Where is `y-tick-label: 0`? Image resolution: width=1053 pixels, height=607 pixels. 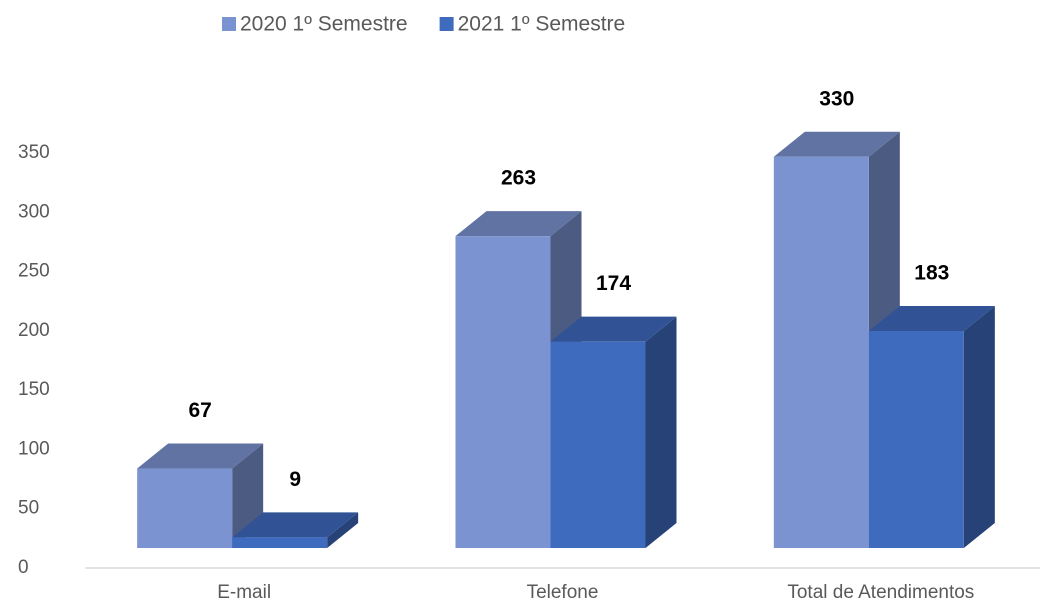
y-tick-label: 0 is located at coordinates (23, 567).